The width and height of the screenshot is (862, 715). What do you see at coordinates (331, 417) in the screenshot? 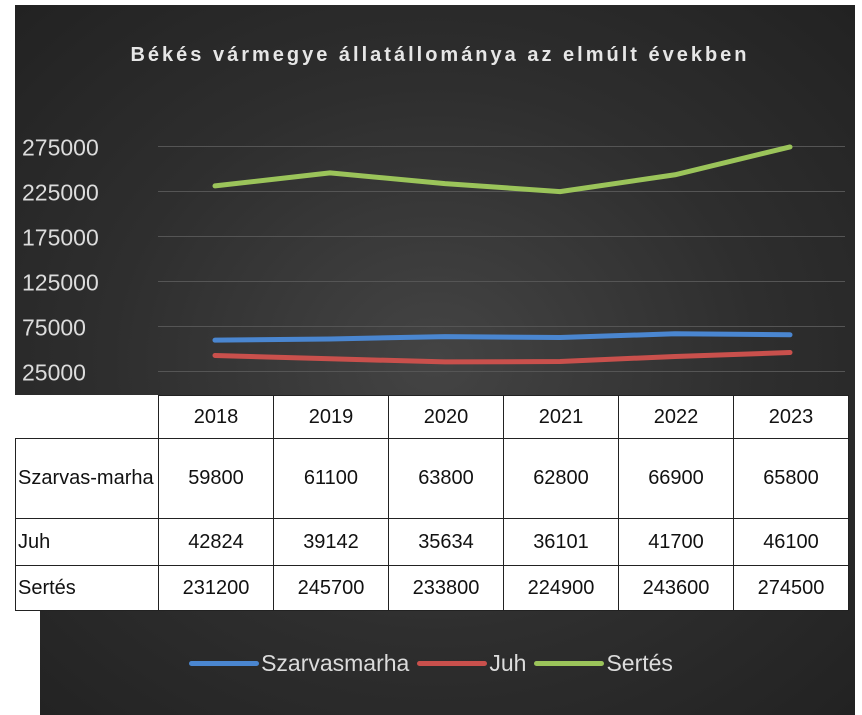
I see `table-header-cell: 2019` at bounding box center [331, 417].